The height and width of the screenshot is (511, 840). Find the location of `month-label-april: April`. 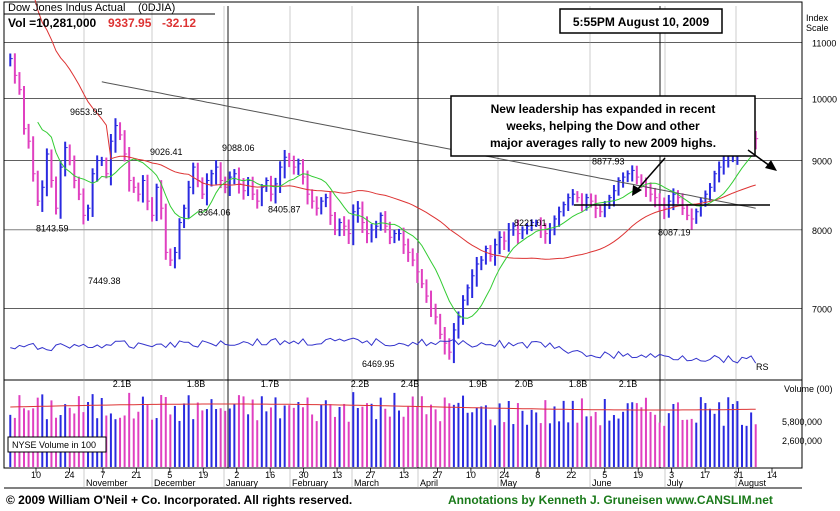

month-label-april: April is located at coordinates (429, 483).